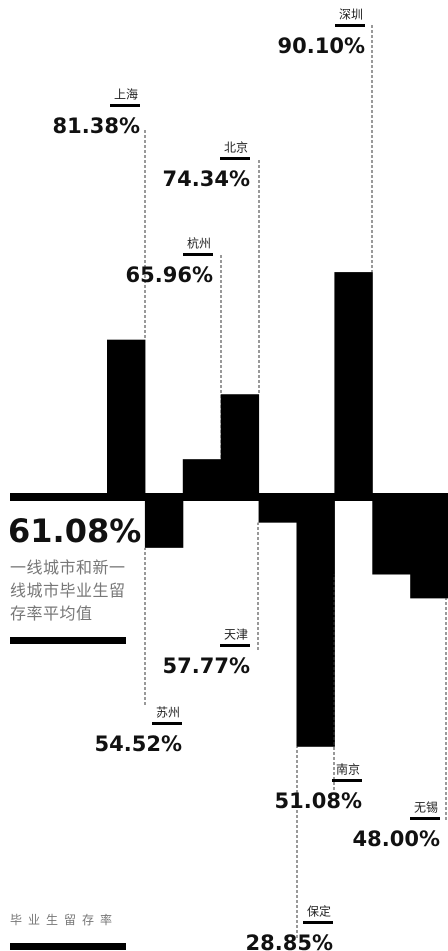 Image resolution: width=448 pixels, height=951 pixels. What do you see at coordinates (169, 275) in the screenshot?
I see `value-label: 65.96%` at bounding box center [169, 275].